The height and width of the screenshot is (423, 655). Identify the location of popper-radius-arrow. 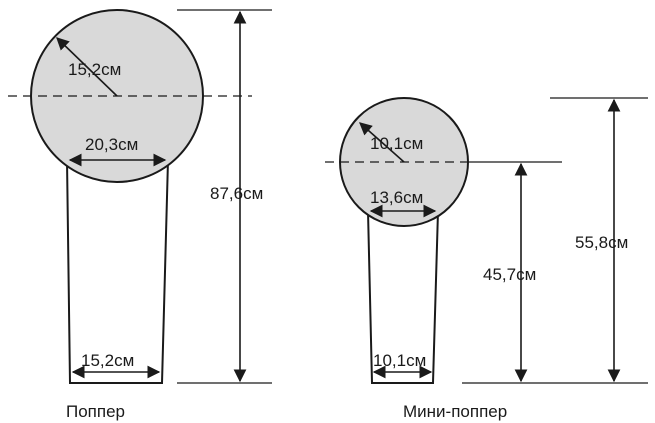
(87, 67).